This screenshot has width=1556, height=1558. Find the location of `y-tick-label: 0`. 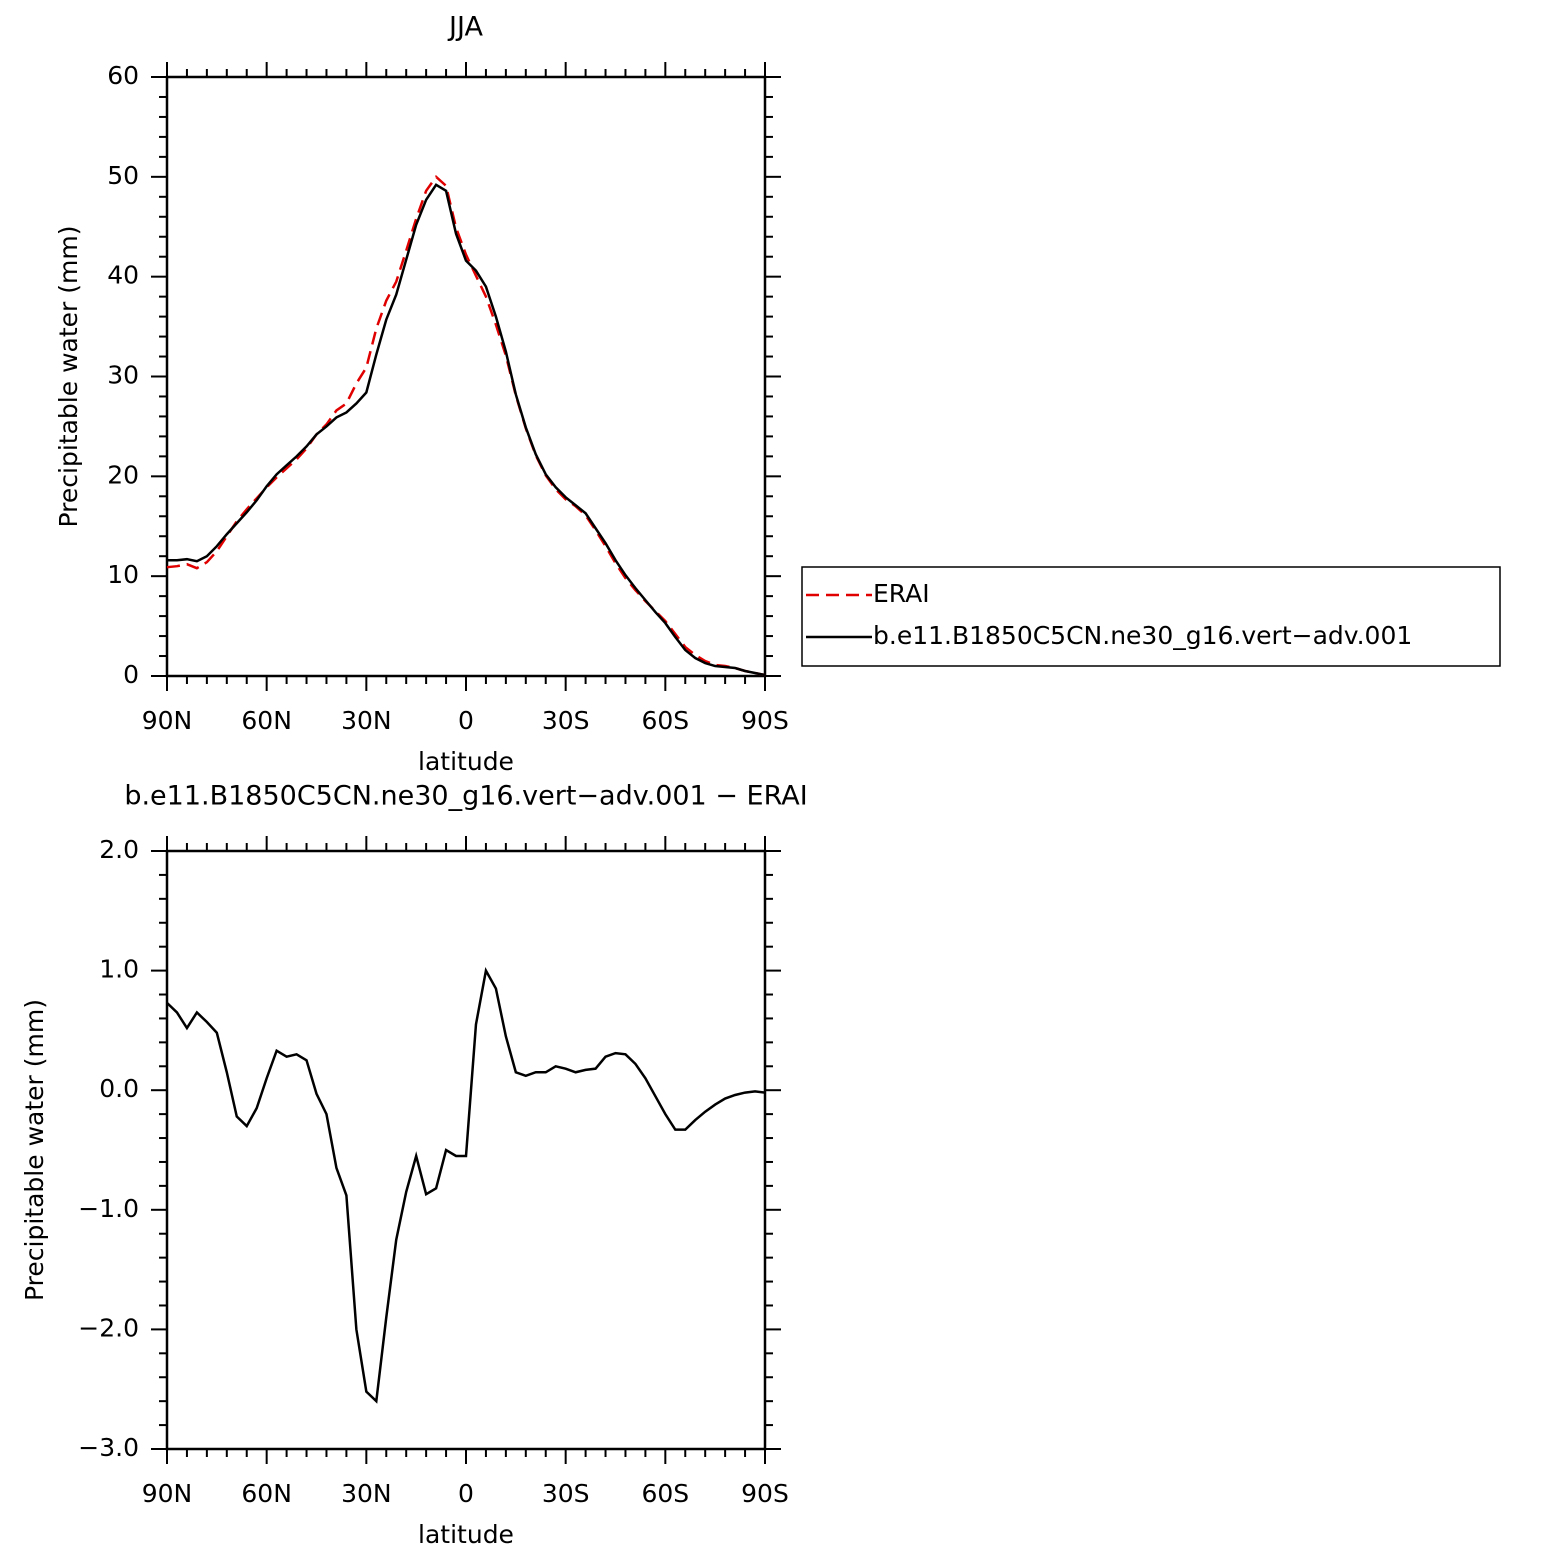

y-tick-label: 0 is located at coordinates (131, 674).